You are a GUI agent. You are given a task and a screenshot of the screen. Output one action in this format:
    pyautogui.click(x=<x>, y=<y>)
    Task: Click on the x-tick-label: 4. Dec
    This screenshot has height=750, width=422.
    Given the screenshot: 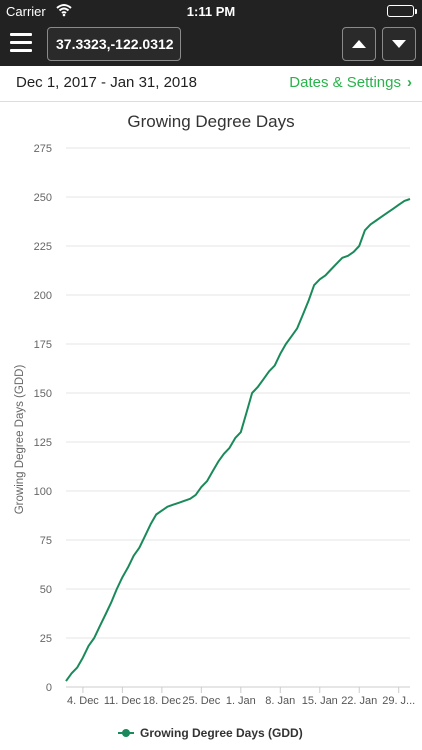 What is the action you would take?
    pyautogui.click(x=83, y=701)
    